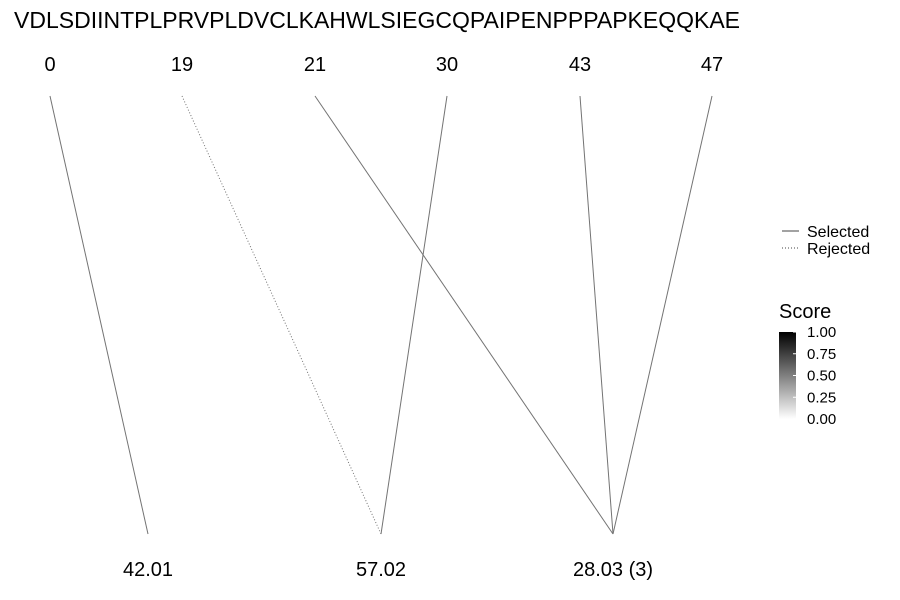 This screenshot has width=900, height=600. I want to click on score-legend-title: Score, so click(805, 312).